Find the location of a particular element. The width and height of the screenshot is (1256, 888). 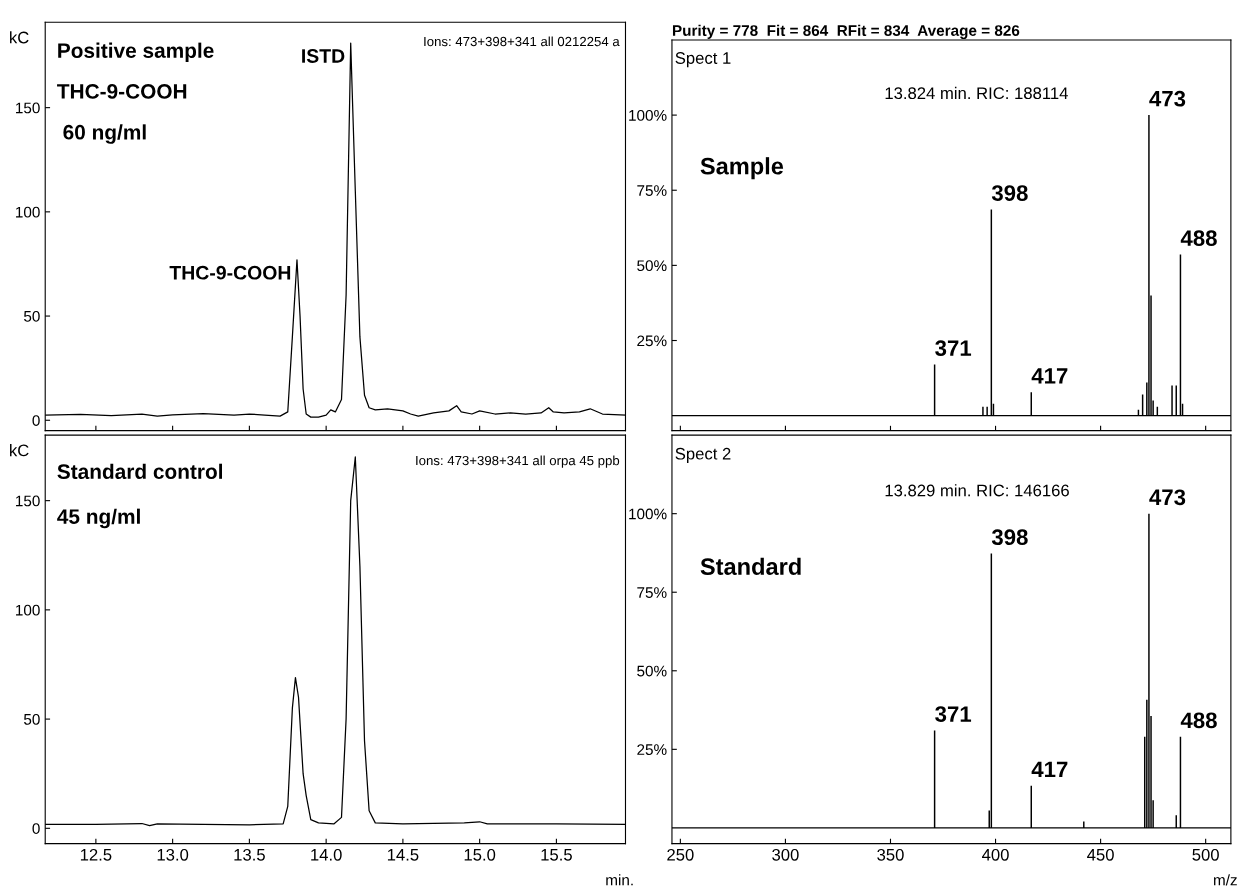

annotation: Standard control is located at coordinates (140, 471).